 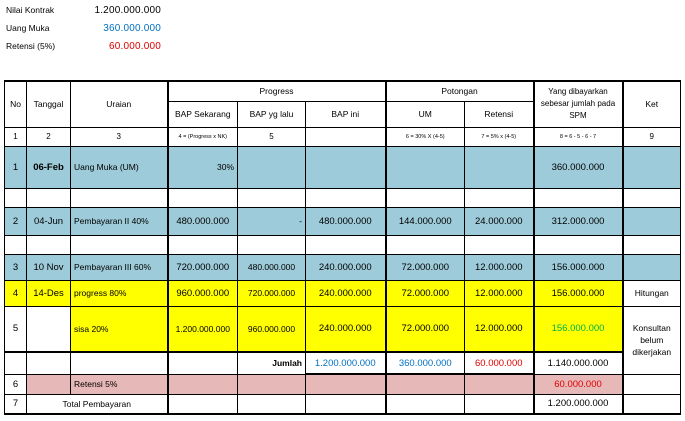 I want to click on cell-bap-sekarang: 720.000.000, so click(x=202, y=267).